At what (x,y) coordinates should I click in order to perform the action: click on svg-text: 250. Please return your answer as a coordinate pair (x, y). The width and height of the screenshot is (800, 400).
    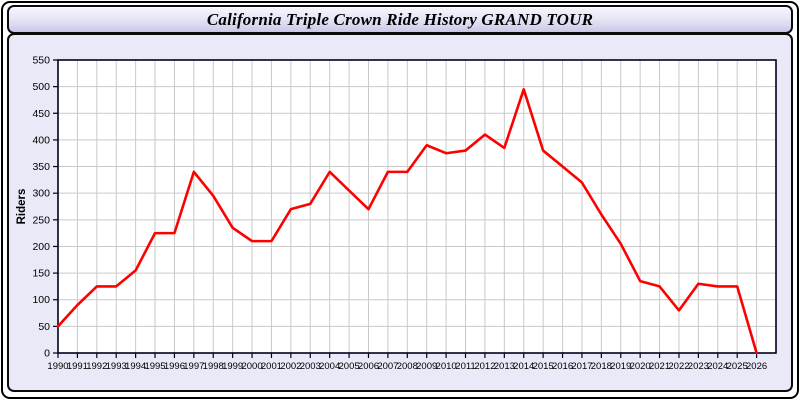
    Looking at the image, I should click on (41, 220).